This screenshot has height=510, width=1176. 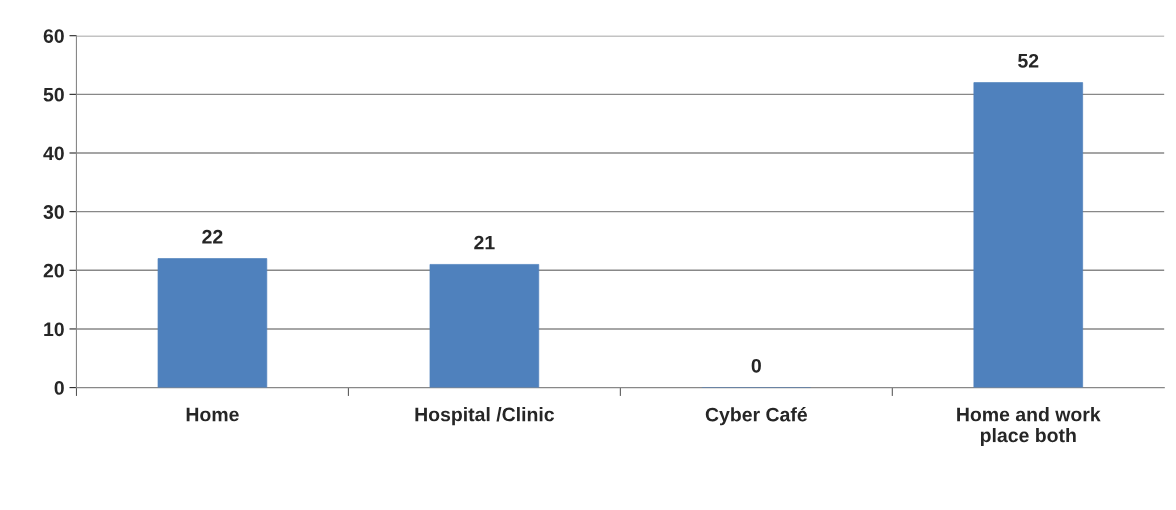 What do you see at coordinates (53, 270) in the screenshot?
I see `y-tick-label: 20` at bounding box center [53, 270].